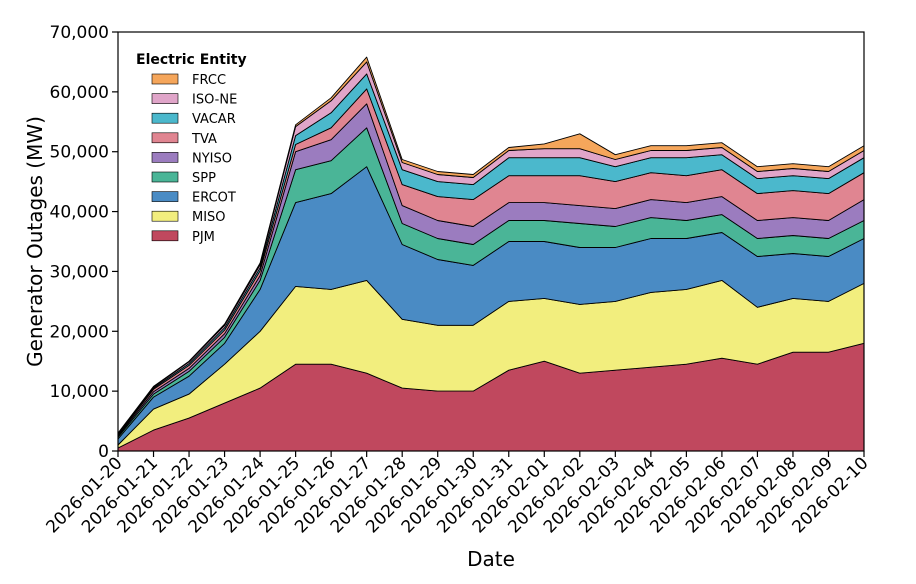 The image size is (916, 584). What do you see at coordinates (165, 216) in the screenshot?
I see `legend-swatch-miso` at bounding box center [165, 216].